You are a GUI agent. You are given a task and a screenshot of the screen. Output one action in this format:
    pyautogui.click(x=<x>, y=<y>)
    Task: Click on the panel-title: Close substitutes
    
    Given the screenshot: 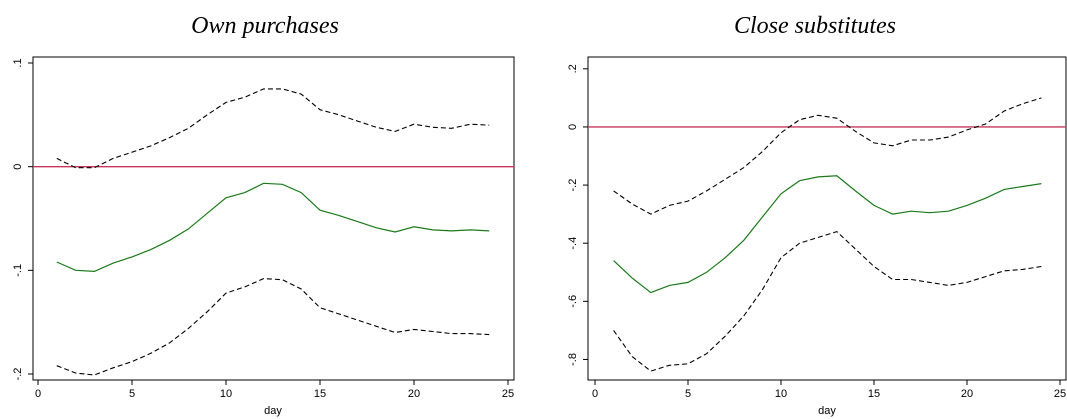 What is the action you would take?
    pyautogui.click(x=815, y=26)
    